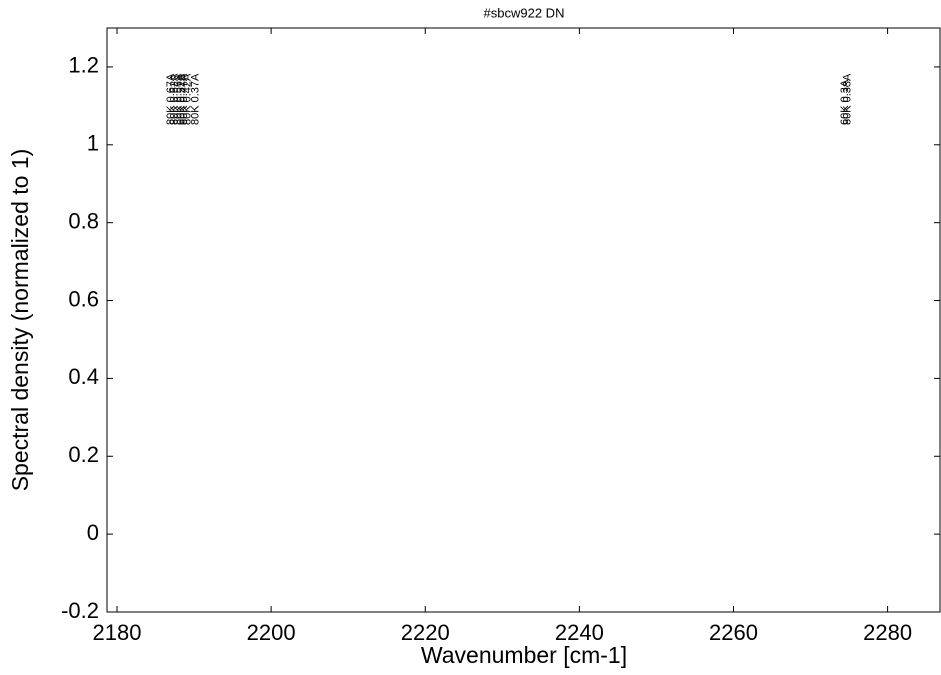  Describe the element at coordinates (178, 99) in the screenshot. I see `annotation: 80K 0.57A` at that location.